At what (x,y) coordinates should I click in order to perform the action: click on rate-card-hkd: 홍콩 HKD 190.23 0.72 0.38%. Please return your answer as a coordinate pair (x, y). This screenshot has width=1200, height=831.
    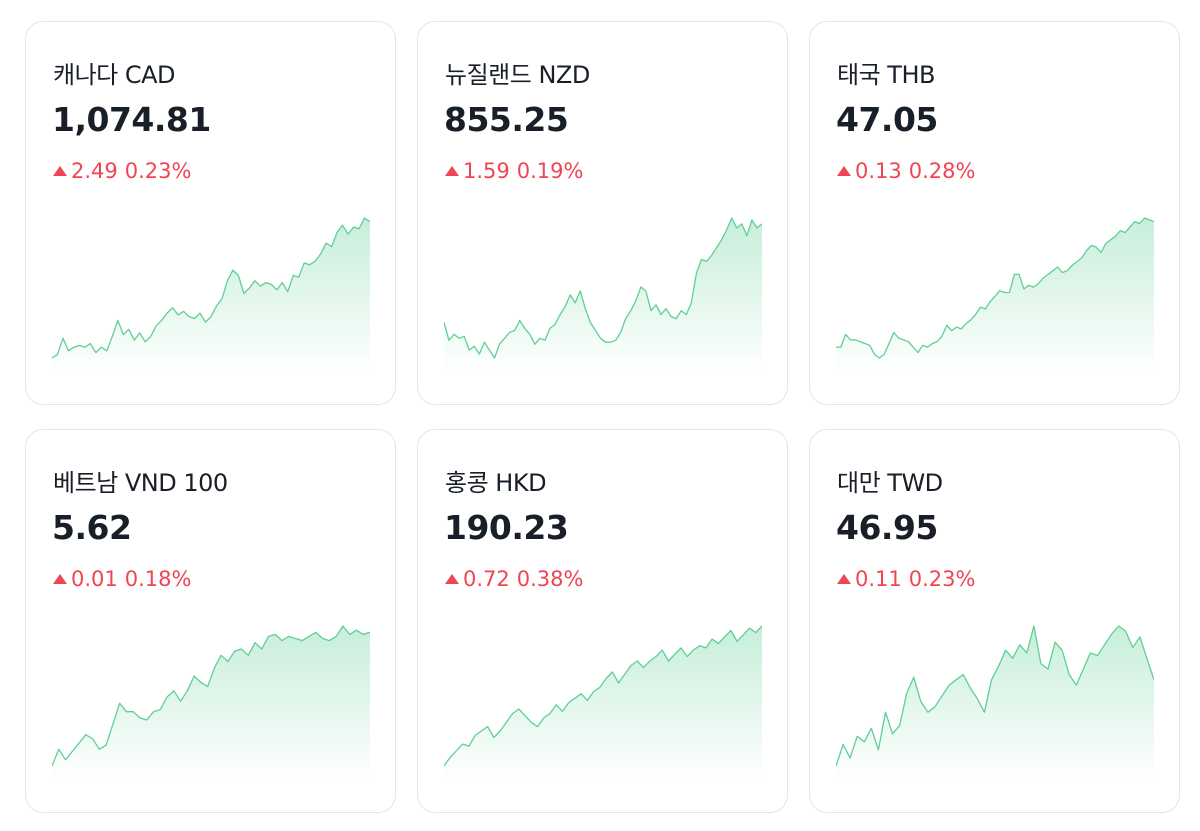
    Looking at the image, I should click on (602, 621).